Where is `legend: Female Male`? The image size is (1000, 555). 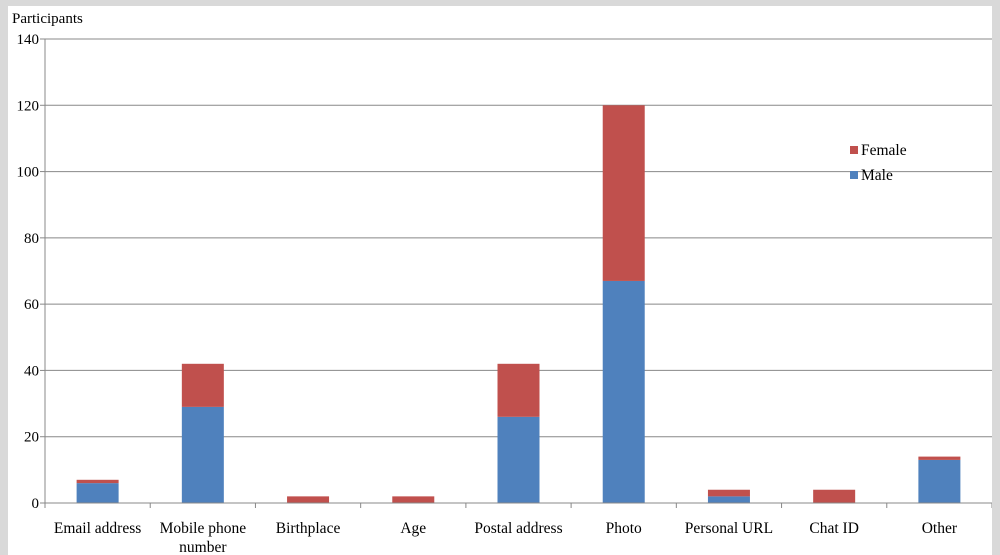 legend: Female Male is located at coordinates (878, 163).